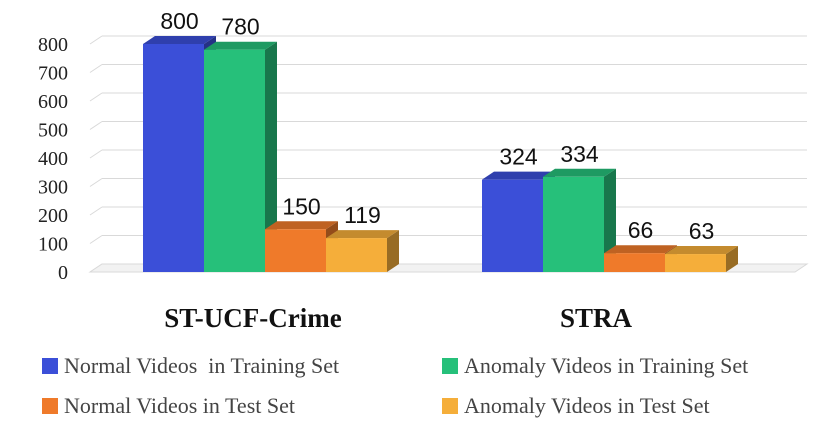 The image size is (815, 425). Describe the element at coordinates (301, 206) in the screenshot. I see `data-label: 150` at that location.